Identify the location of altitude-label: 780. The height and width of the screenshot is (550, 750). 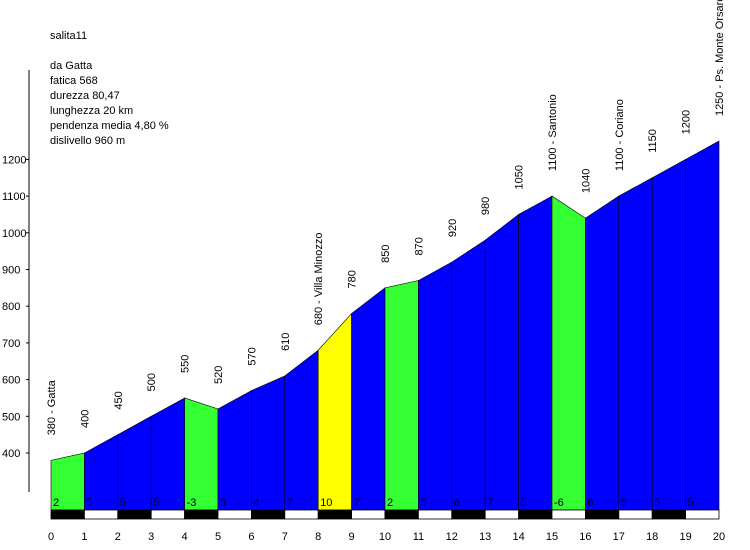
(353, 279).